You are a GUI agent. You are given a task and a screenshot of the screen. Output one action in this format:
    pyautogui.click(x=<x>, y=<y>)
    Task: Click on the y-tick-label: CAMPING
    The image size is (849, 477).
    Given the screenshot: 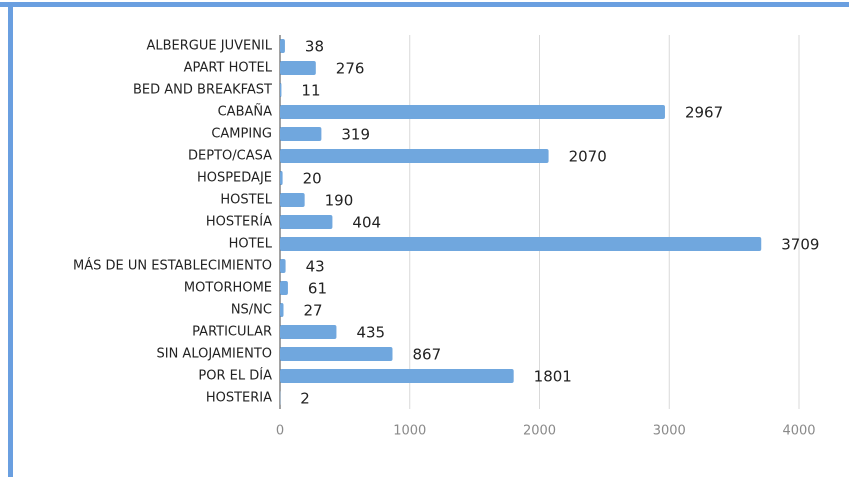 What is the action you would take?
    pyautogui.click(x=241, y=134)
    